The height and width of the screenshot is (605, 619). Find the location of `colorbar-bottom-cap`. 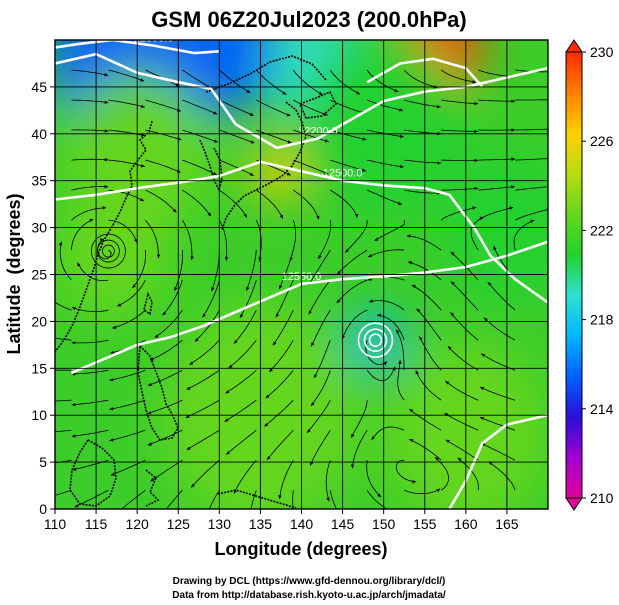

colorbar-bottom-cap is located at coordinates (574, 504).